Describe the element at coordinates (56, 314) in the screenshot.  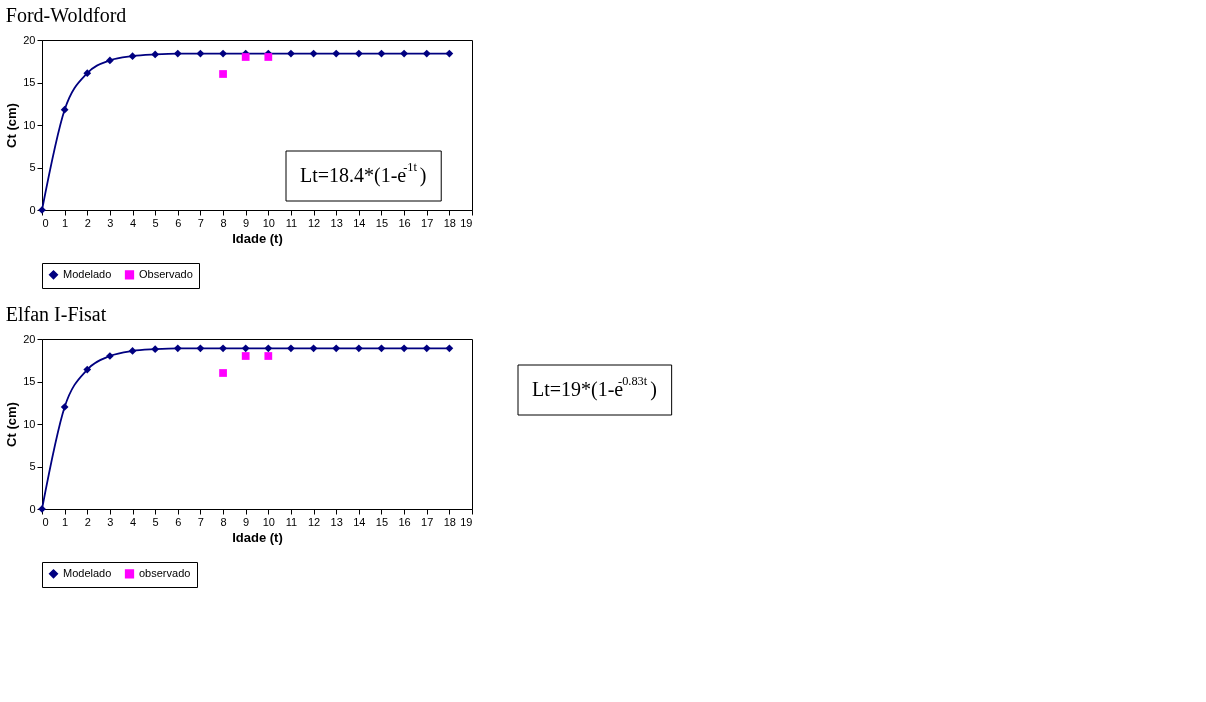
I see `chart-title: Elfan I-Fisat` at that location.